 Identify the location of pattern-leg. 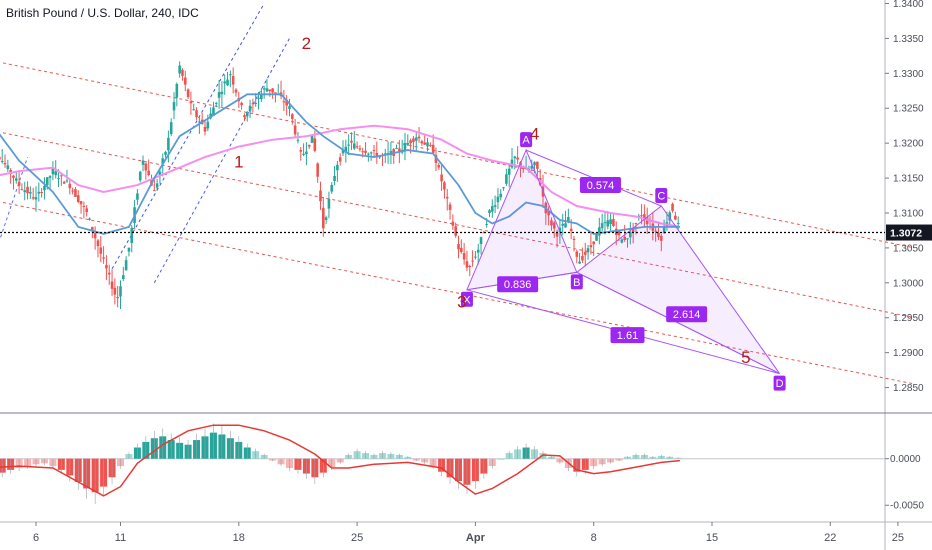
(678, 323).